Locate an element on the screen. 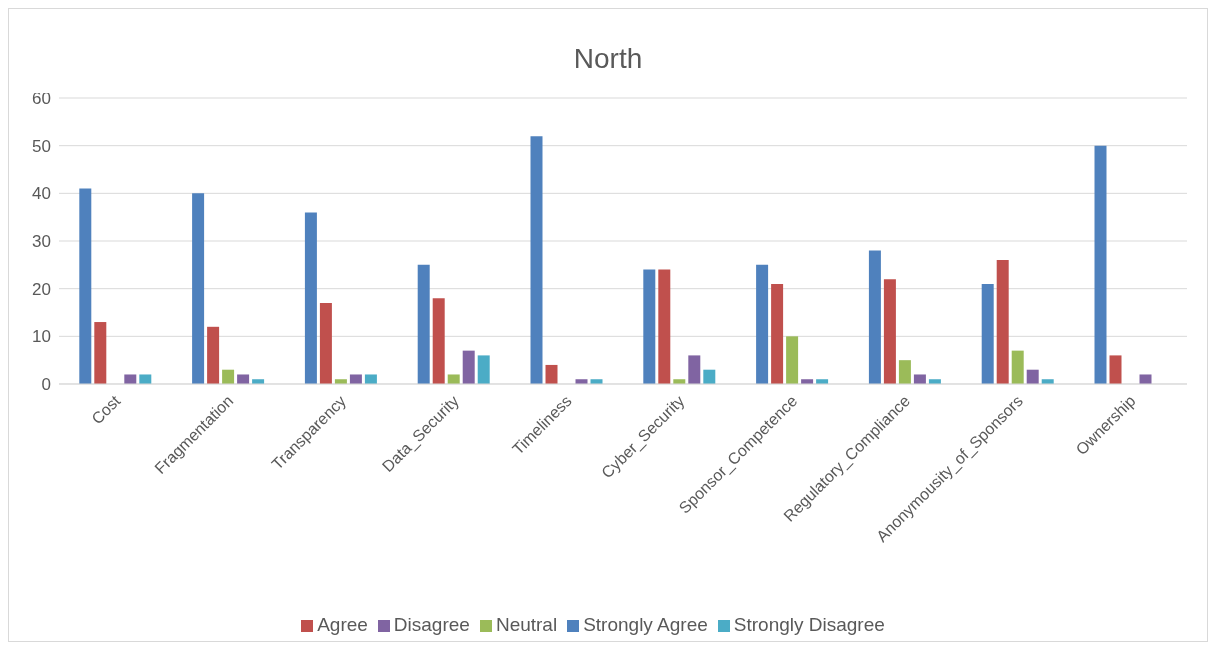 The image size is (1219, 650). y-tick-label: 10 is located at coordinates (41, 337).